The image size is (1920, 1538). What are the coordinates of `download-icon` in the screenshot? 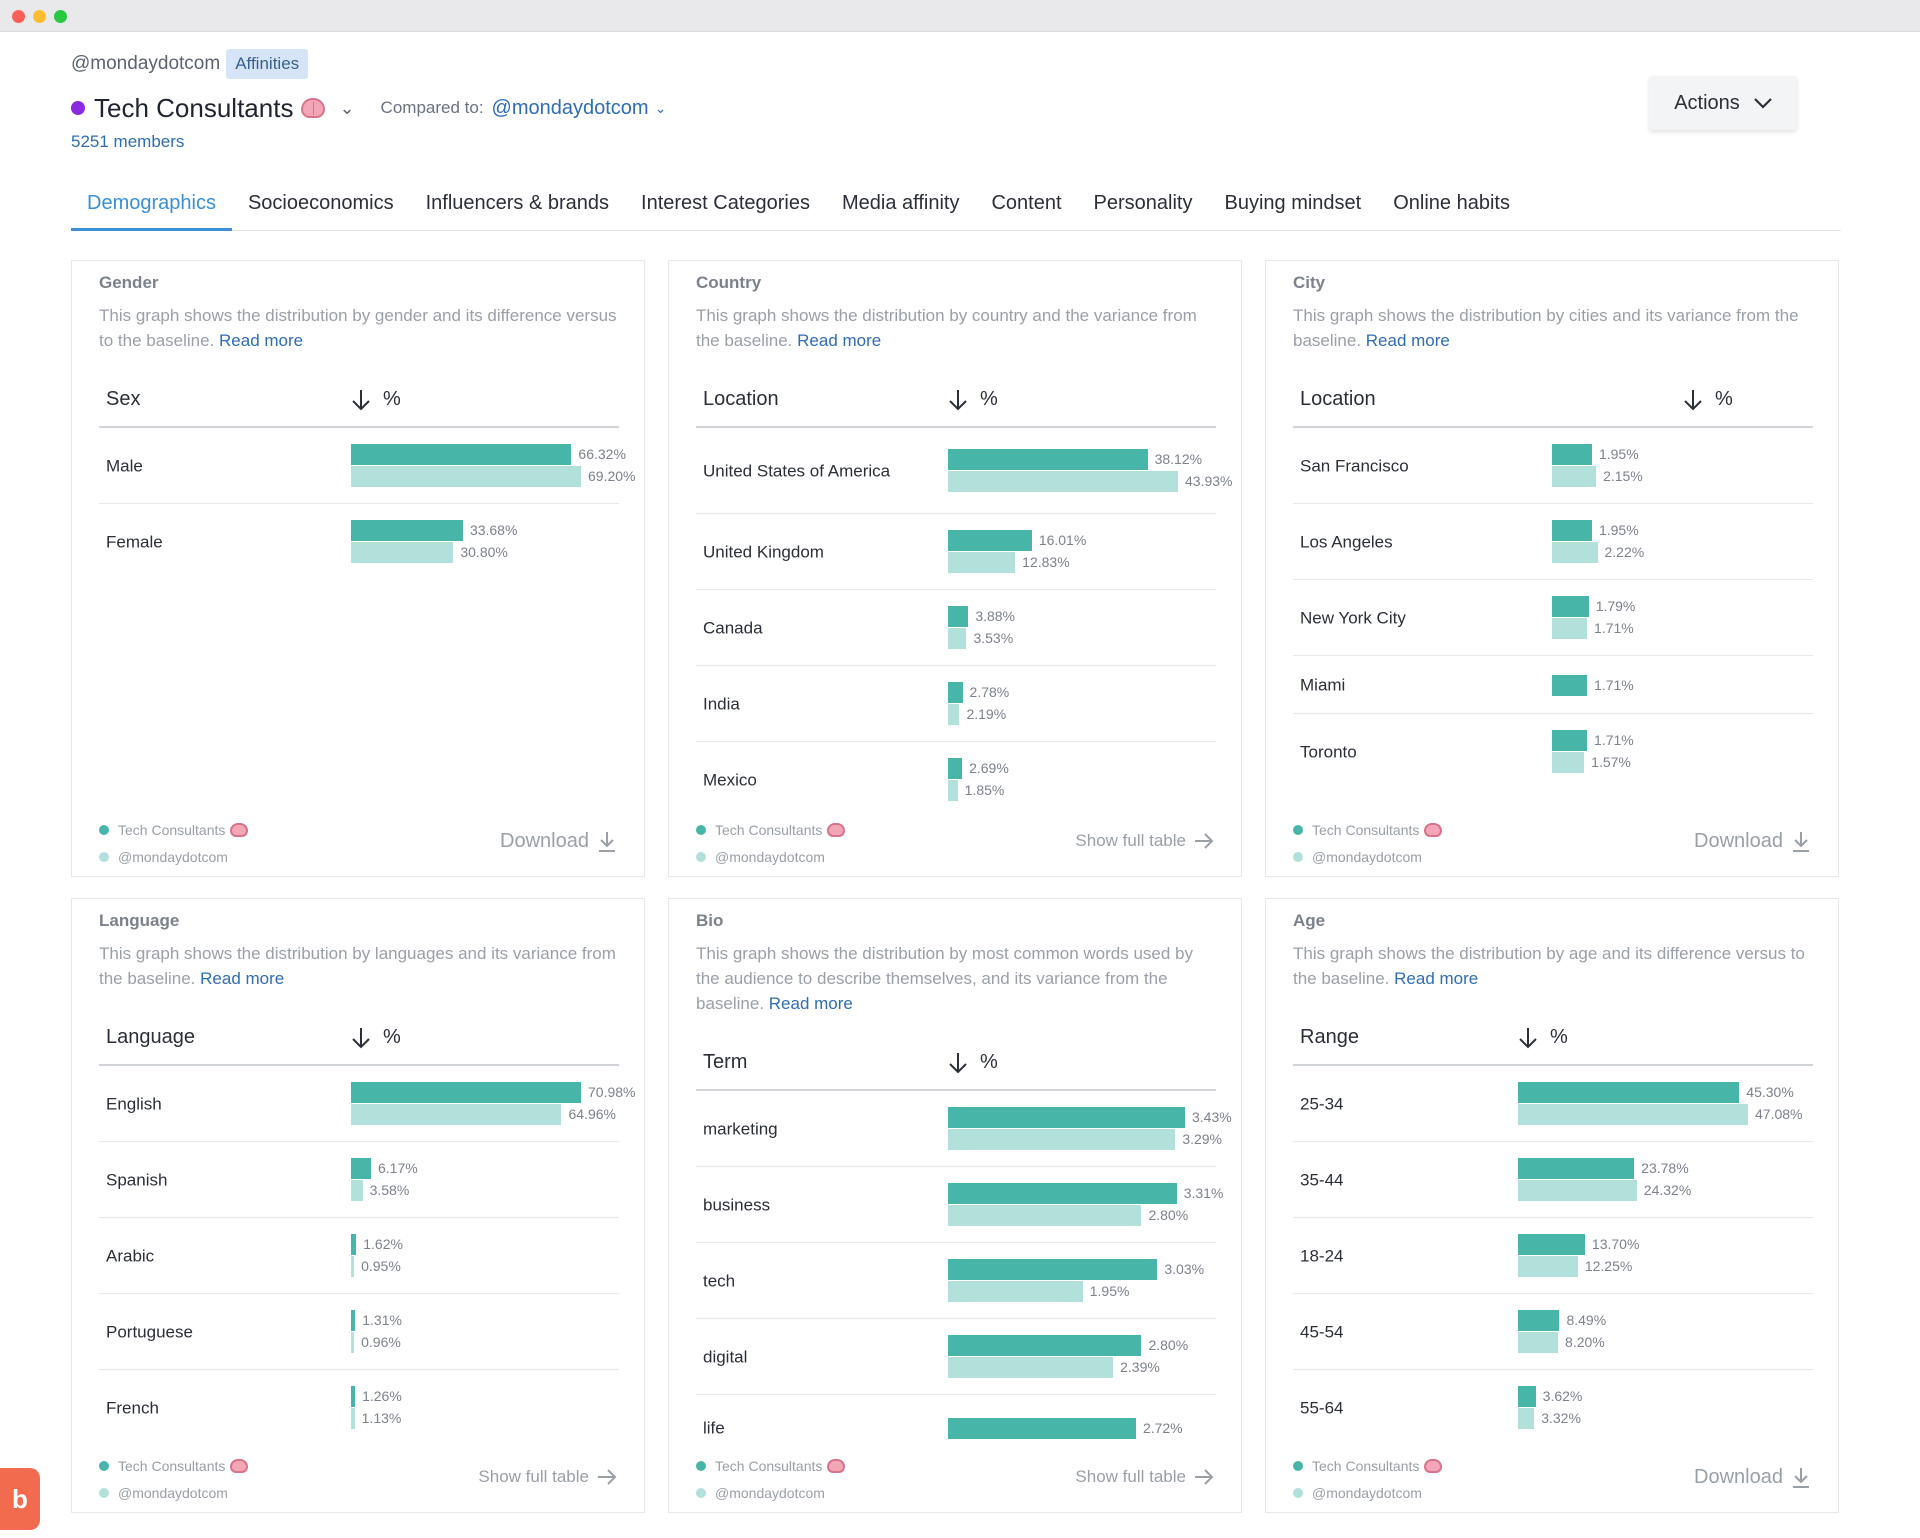 It's located at (607, 841).